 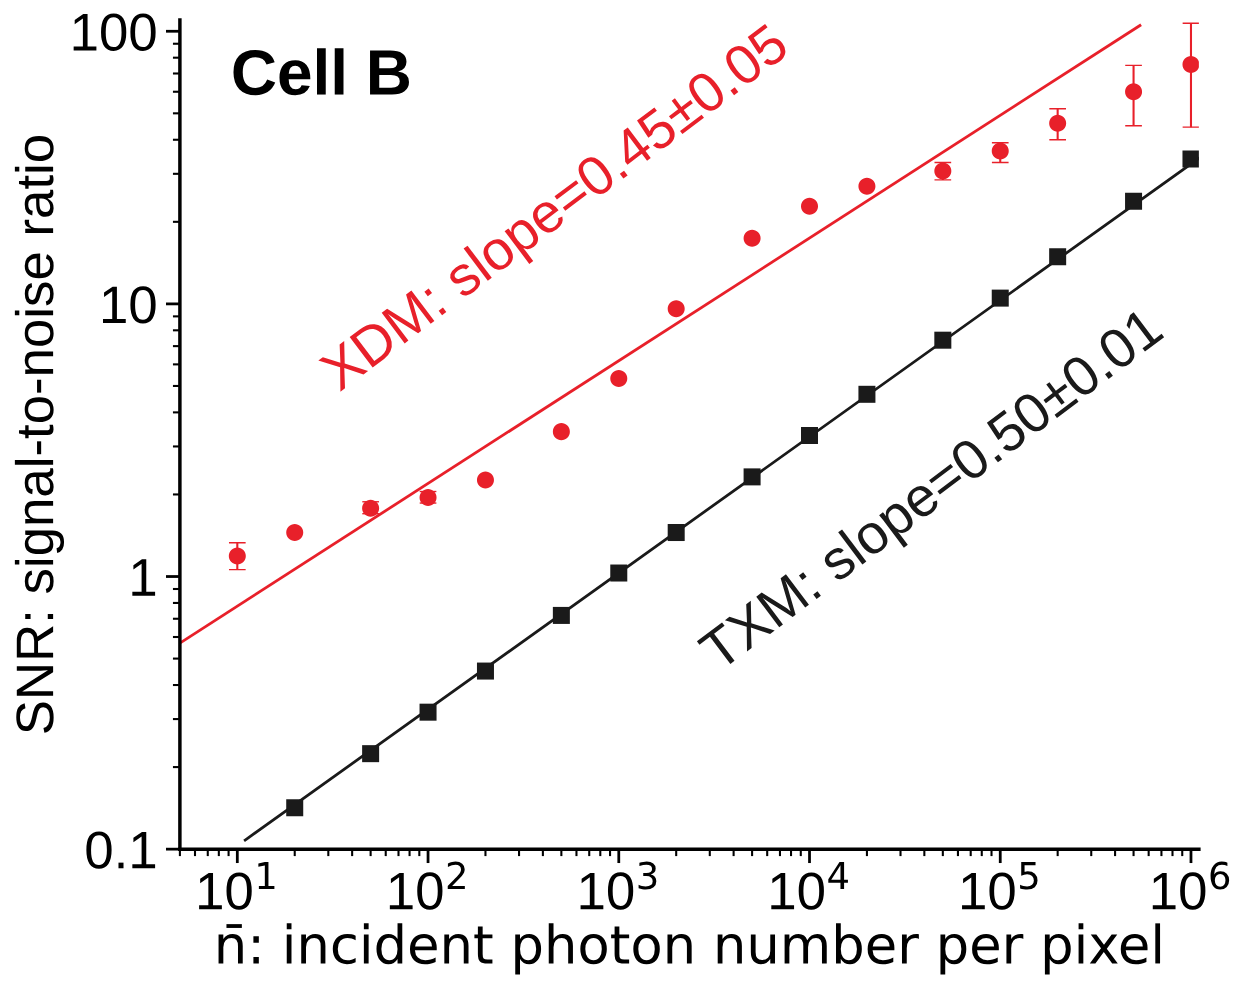 What do you see at coordinates (144, 577) in the screenshot?
I see `y-tick-label: 1` at bounding box center [144, 577].